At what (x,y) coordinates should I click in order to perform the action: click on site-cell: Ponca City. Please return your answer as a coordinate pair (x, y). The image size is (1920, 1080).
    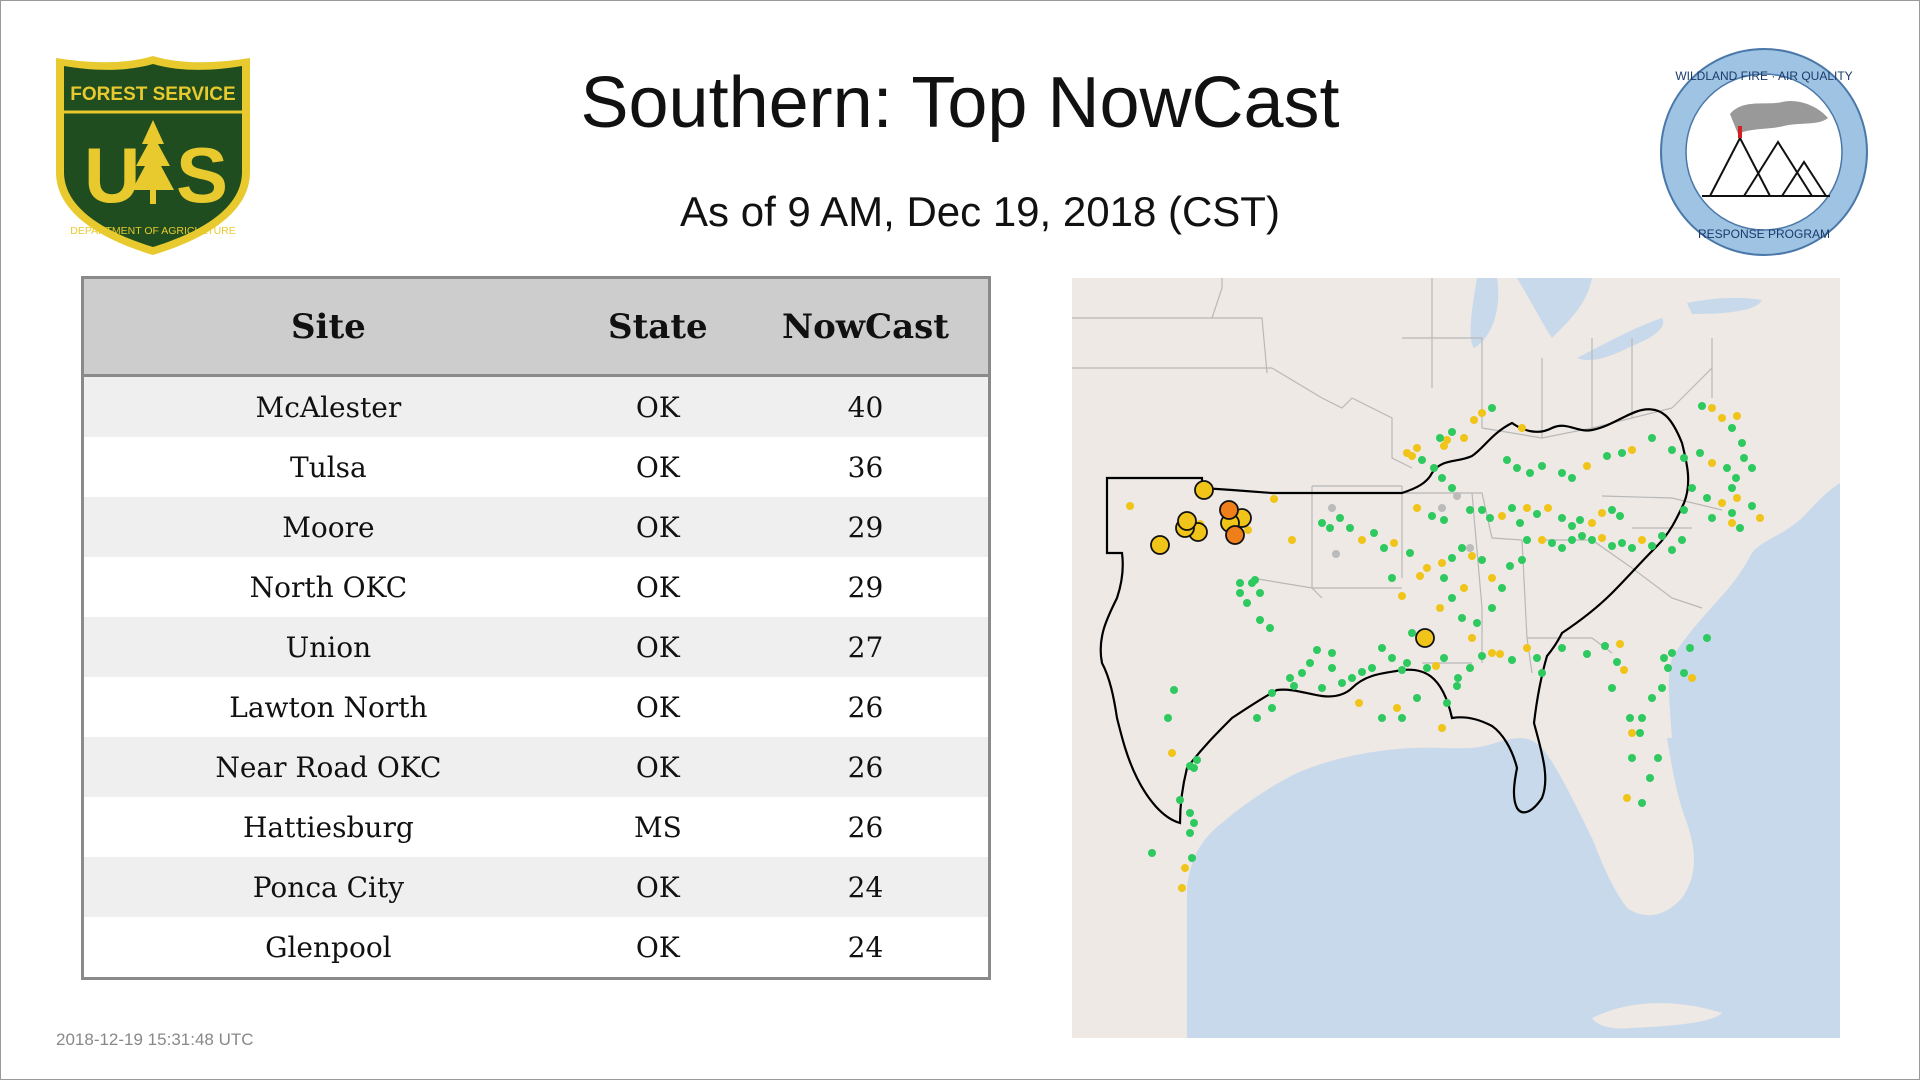
    Looking at the image, I should click on (327, 887).